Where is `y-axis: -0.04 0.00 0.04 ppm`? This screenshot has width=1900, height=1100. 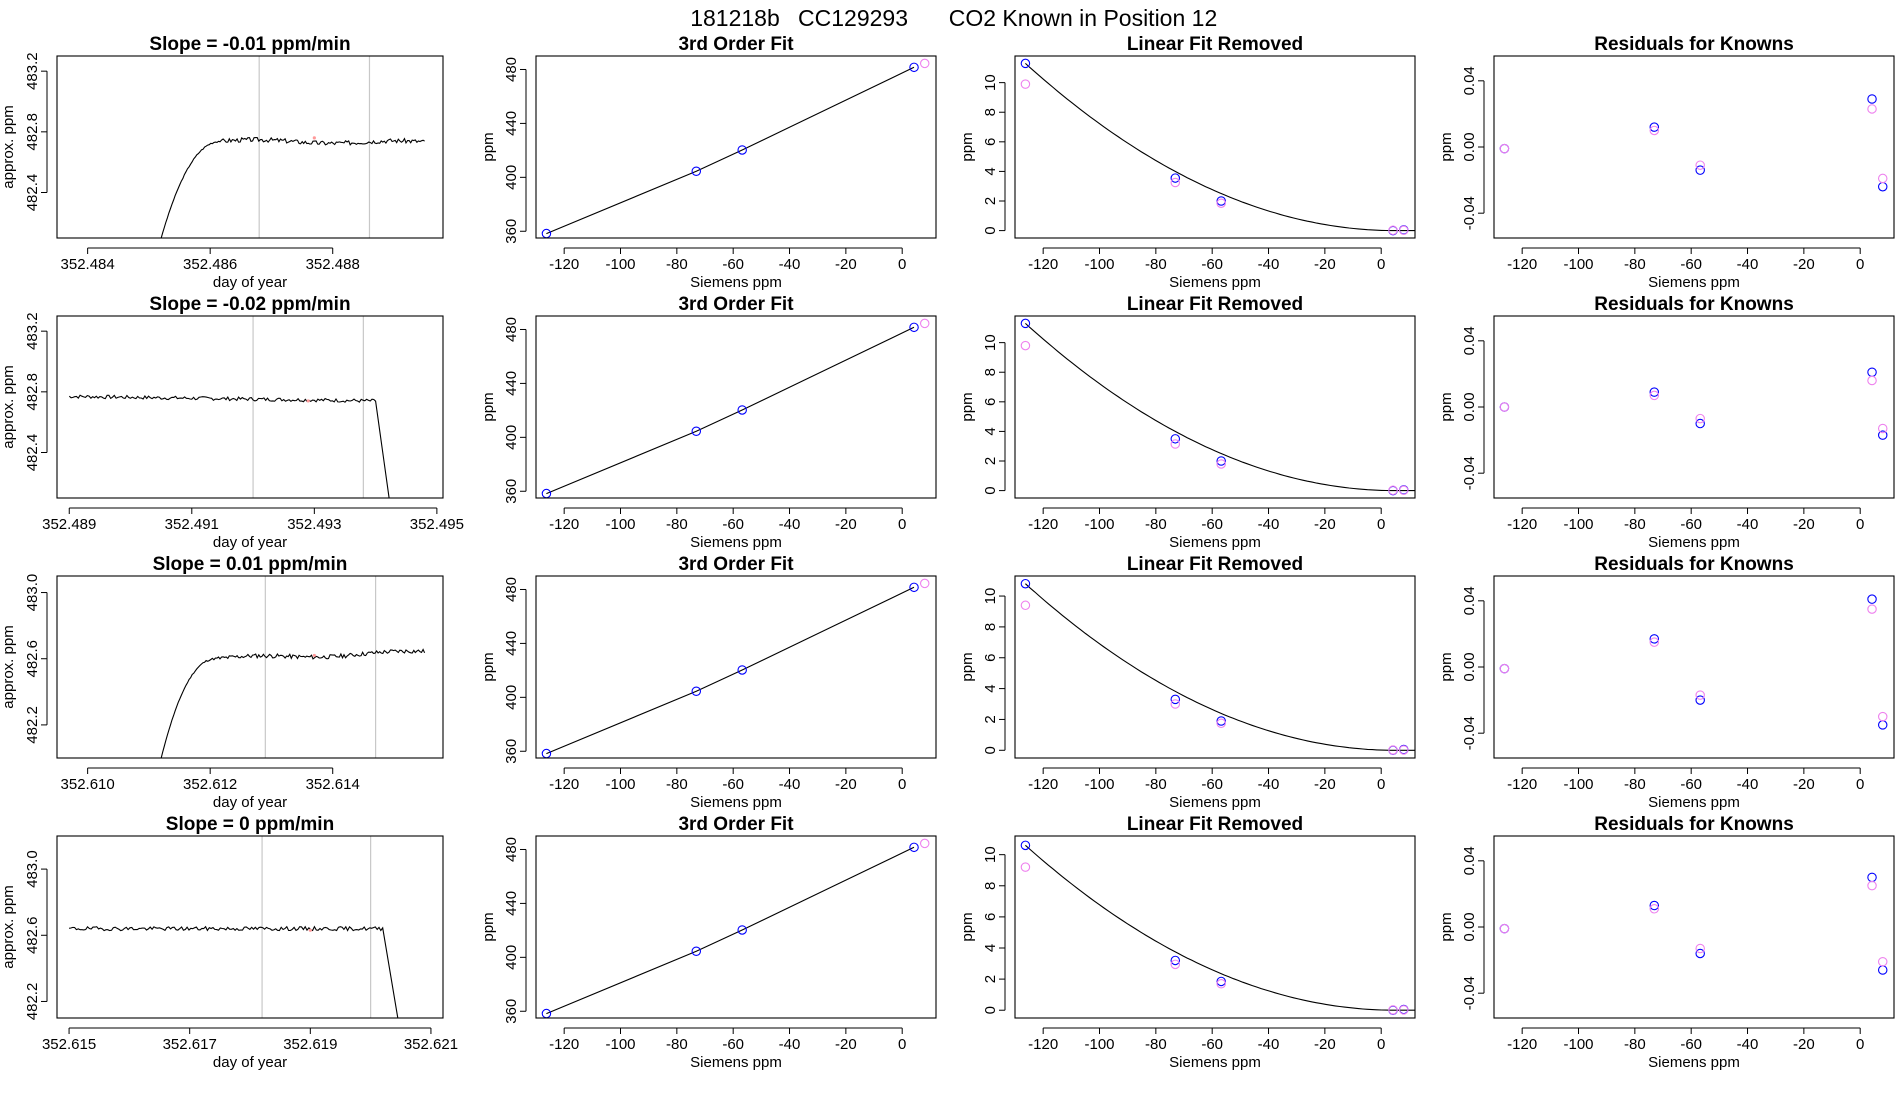
y-axis: -0.04 0.00 0.04 ppm is located at coordinates (1461, 408).